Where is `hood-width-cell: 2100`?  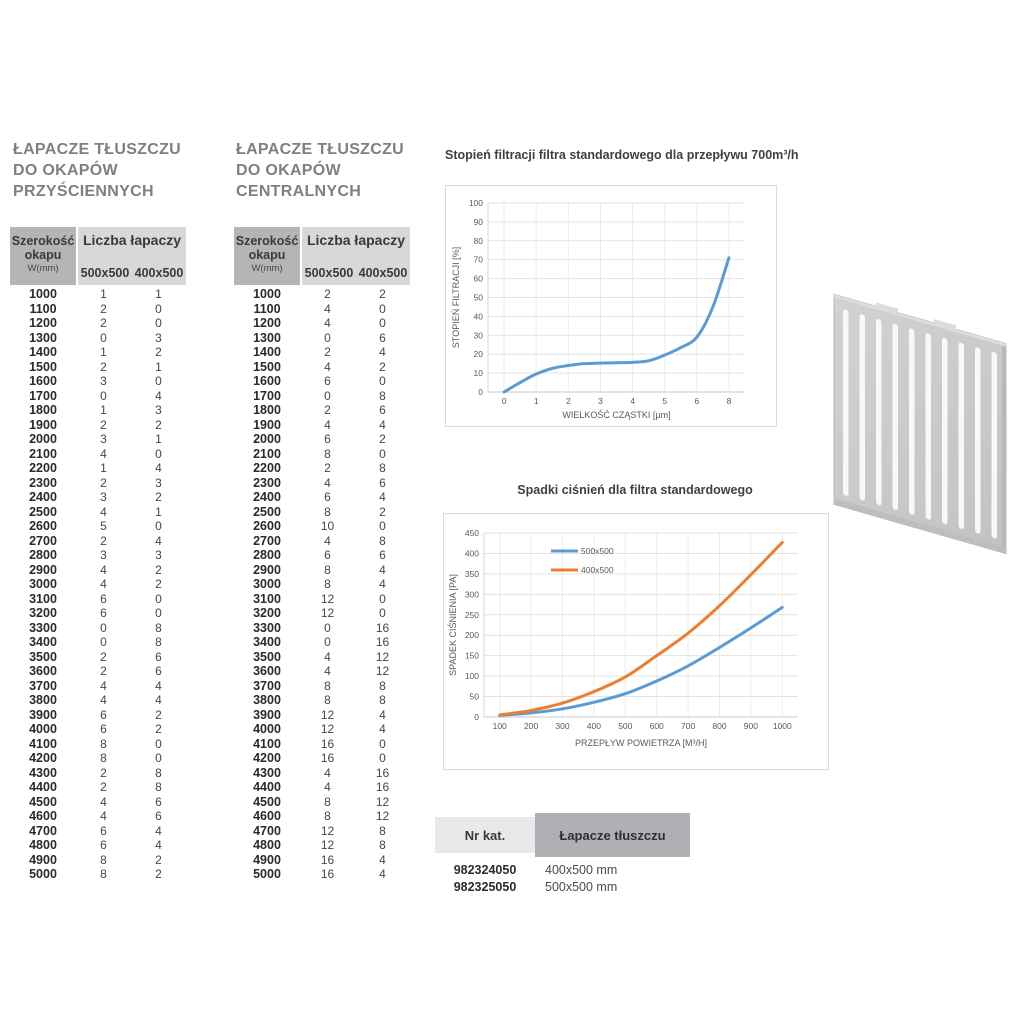
hood-width-cell: 2100 is located at coordinates (43, 453).